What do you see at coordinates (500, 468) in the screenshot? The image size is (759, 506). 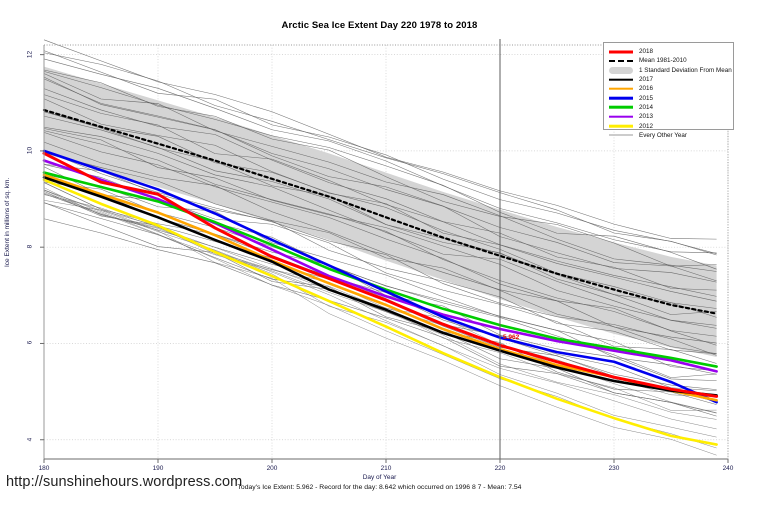 I see `x-tick-label: 220` at bounding box center [500, 468].